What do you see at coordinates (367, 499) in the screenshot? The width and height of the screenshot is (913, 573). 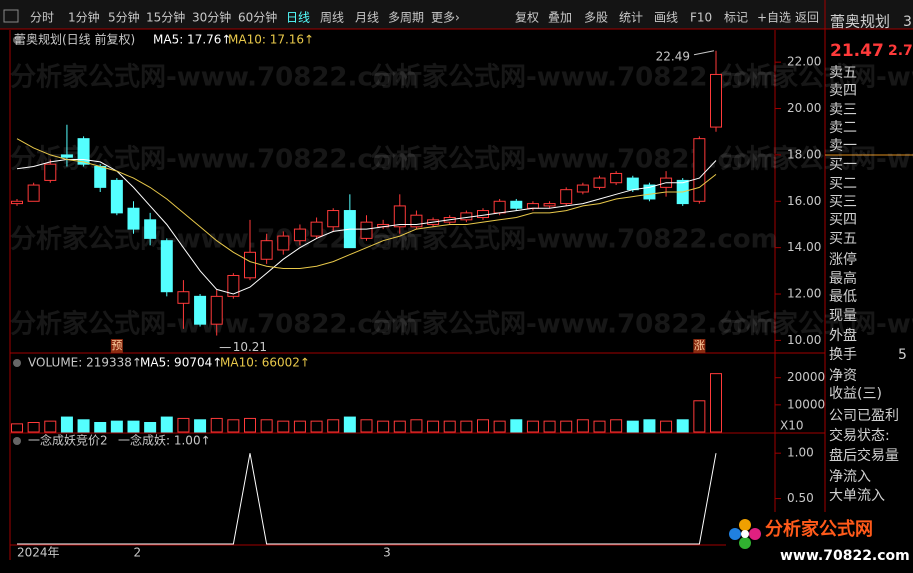 I see `indicator-line` at bounding box center [367, 499].